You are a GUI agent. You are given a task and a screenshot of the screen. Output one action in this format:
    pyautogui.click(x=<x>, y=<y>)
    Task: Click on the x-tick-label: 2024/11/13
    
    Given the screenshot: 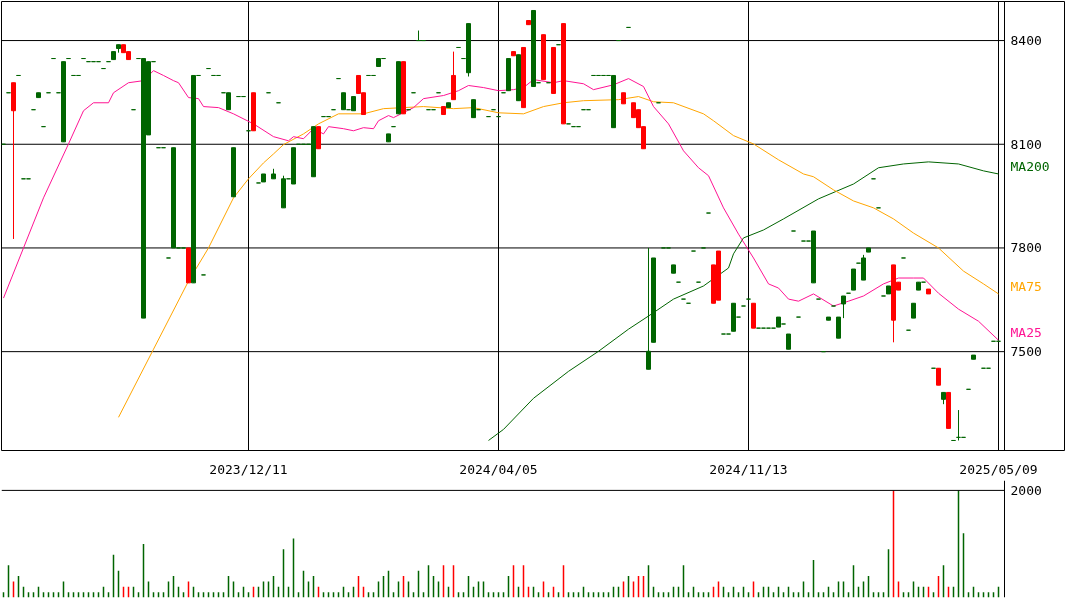 What is the action you would take?
    pyautogui.click(x=748, y=469)
    